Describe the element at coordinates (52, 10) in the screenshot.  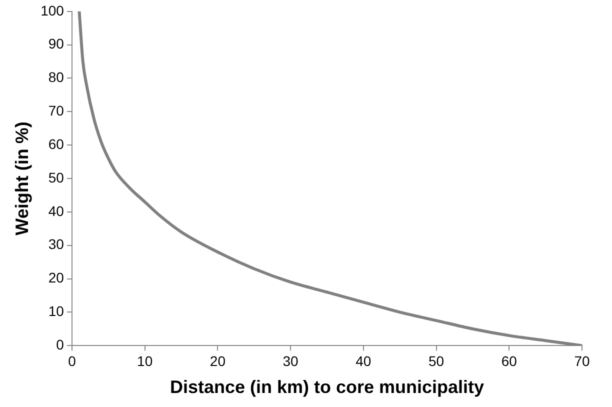
I see `y-tick-label: 100` at that location.